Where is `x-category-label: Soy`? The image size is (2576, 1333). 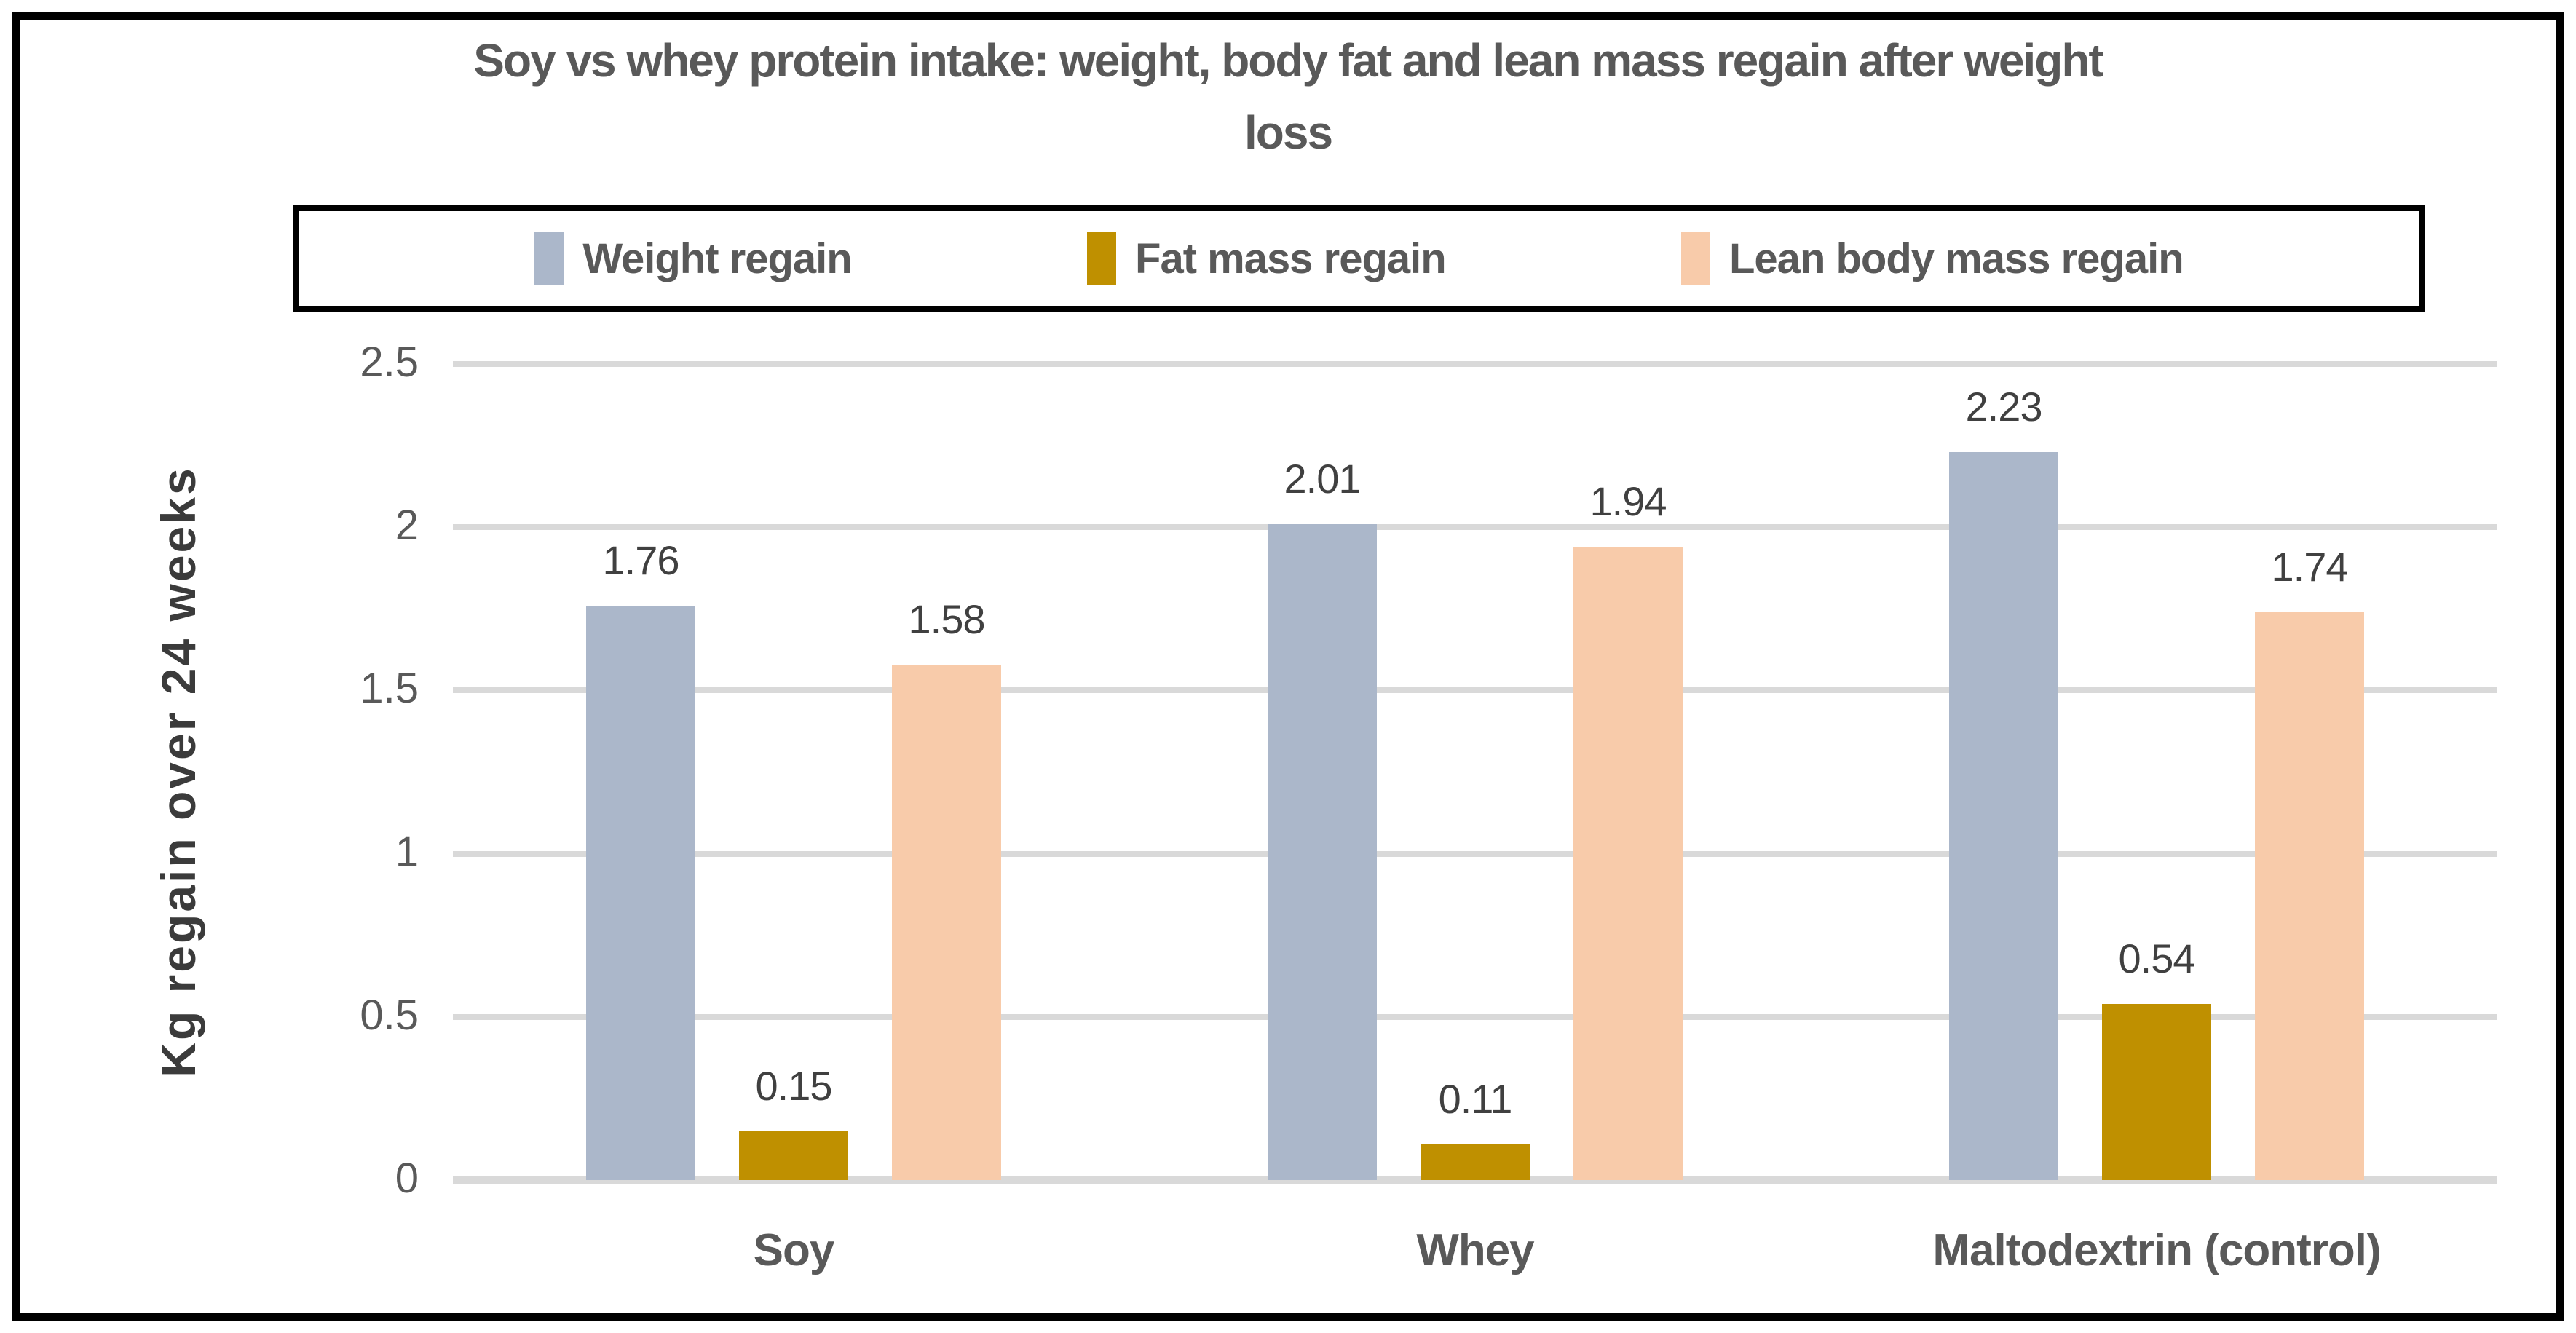 x-category-label: Soy is located at coordinates (794, 1250).